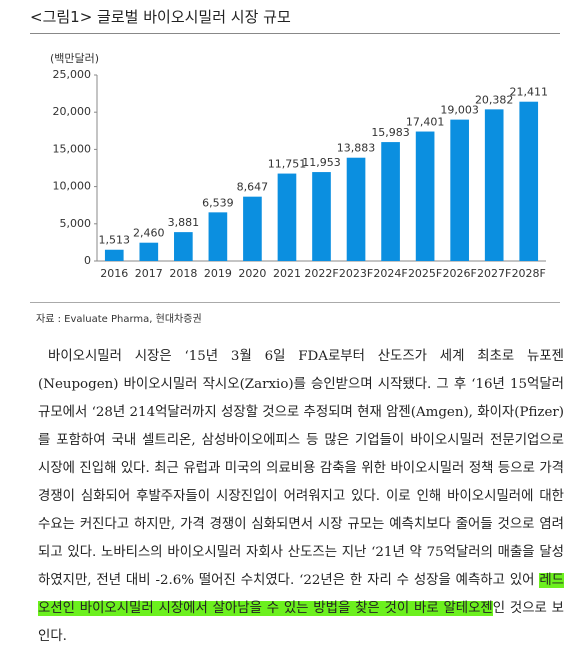  I want to click on value-label: 1,513, so click(115, 240).